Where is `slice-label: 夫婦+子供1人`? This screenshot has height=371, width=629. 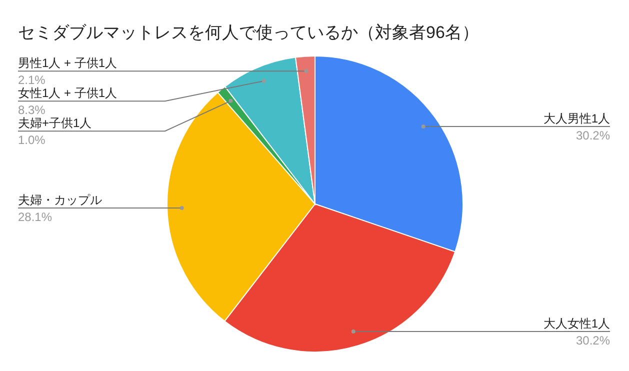
slice-label: 夫婦+子供1人 is located at coordinates (55, 123).